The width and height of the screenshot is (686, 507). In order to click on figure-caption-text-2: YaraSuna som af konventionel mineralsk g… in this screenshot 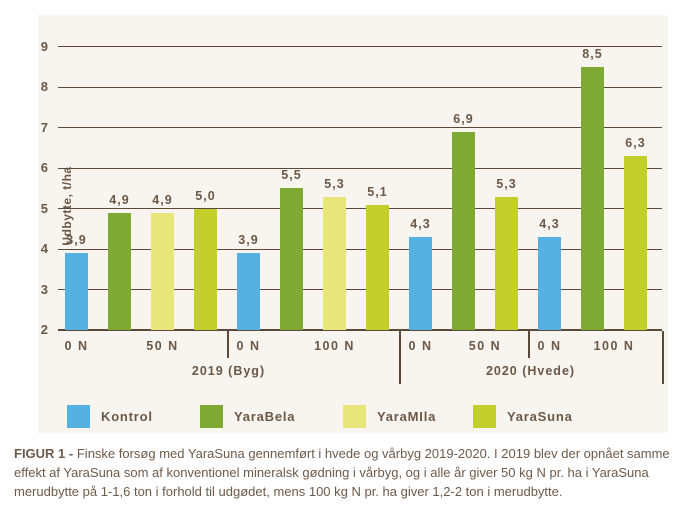, I will do `click(331, 482)`.